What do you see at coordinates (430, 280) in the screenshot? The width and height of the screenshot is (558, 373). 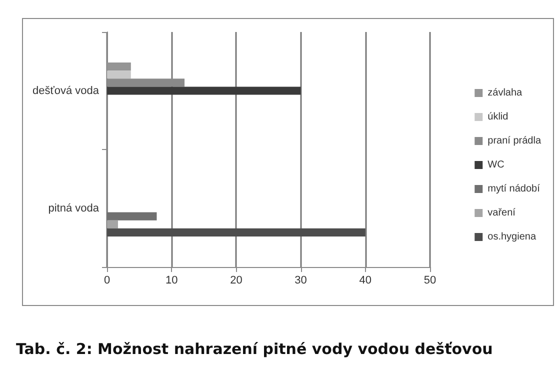 I see `x-tick-label: 50` at bounding box center [430, 280].